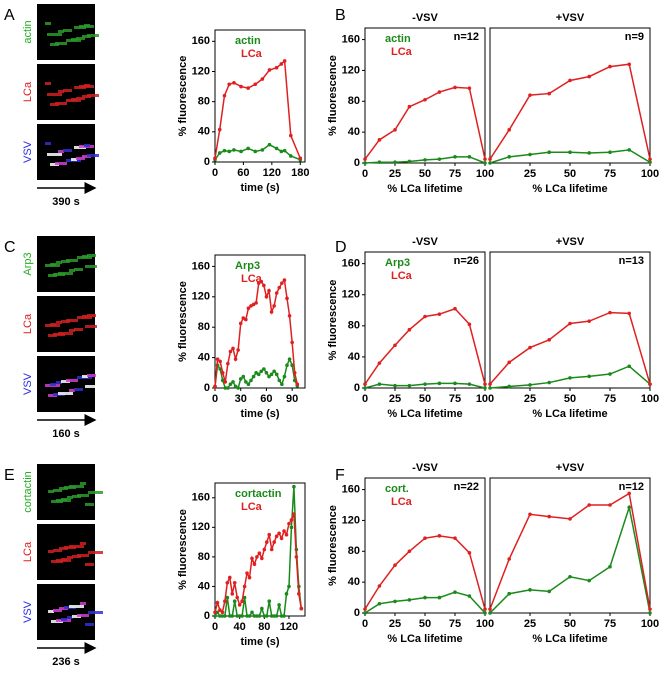 The image size is (661, 684). What do you see at coordinates (66, 612) in the screenshot?
I see `kymograph-image` at bounding box center [66, 612].